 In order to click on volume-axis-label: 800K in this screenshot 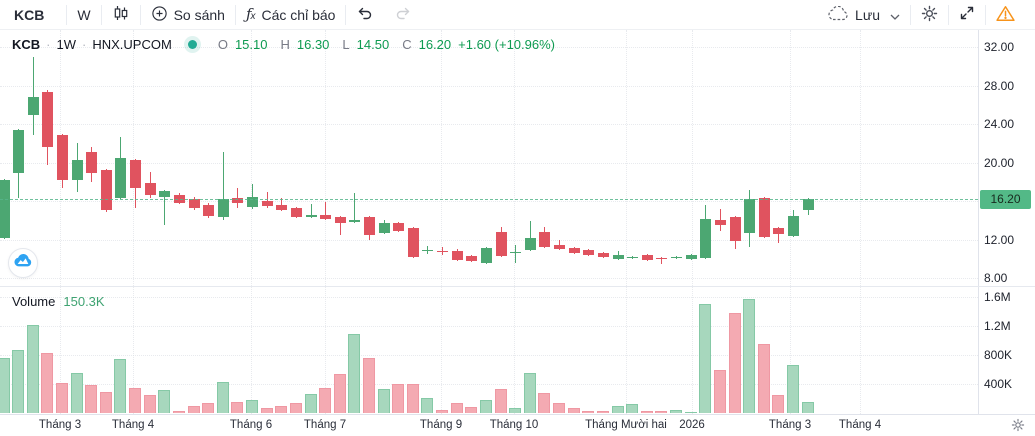, I will do `click(998, 355)`.